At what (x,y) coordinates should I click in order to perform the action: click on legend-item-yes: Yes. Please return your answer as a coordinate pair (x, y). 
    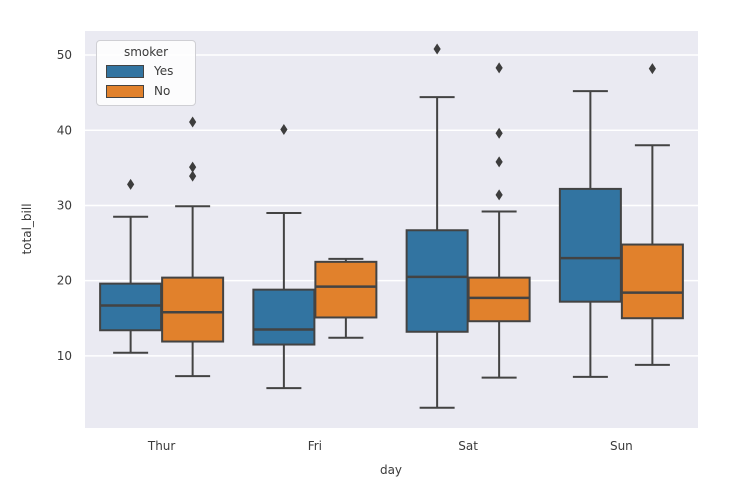
    Looking at the image, I should click on (146, 71).